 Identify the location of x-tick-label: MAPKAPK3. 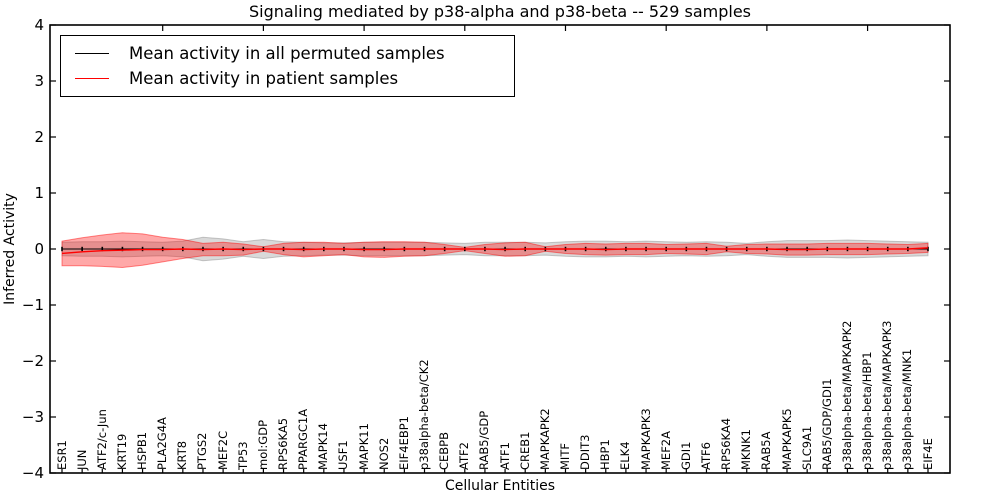
(645, 439).